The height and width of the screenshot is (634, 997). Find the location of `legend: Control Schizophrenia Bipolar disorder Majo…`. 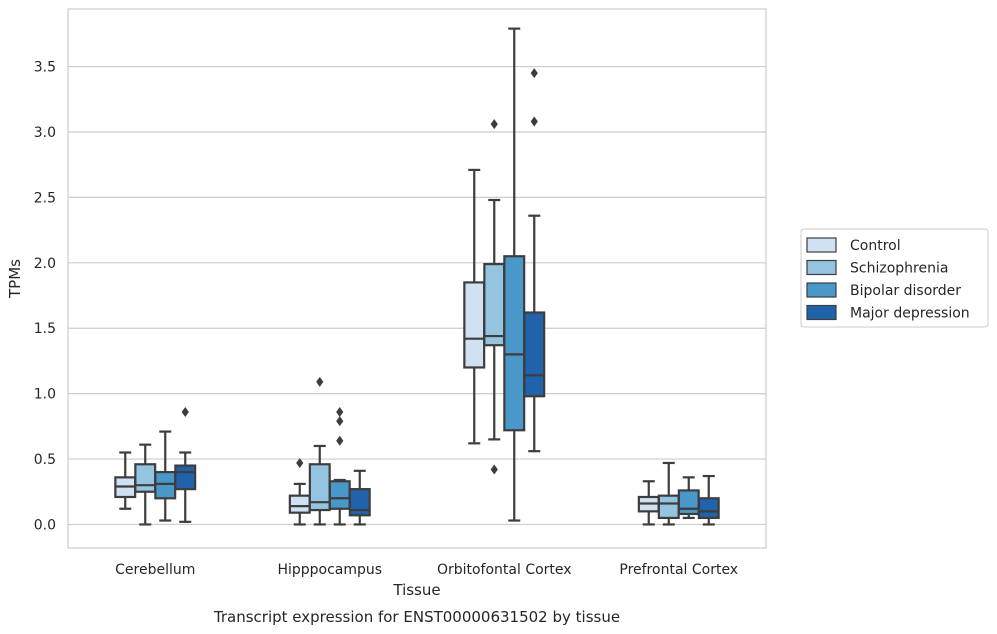

legend: Control Schizophrenia Bipolar disorder Majo… is located at coordinates (894, 278).